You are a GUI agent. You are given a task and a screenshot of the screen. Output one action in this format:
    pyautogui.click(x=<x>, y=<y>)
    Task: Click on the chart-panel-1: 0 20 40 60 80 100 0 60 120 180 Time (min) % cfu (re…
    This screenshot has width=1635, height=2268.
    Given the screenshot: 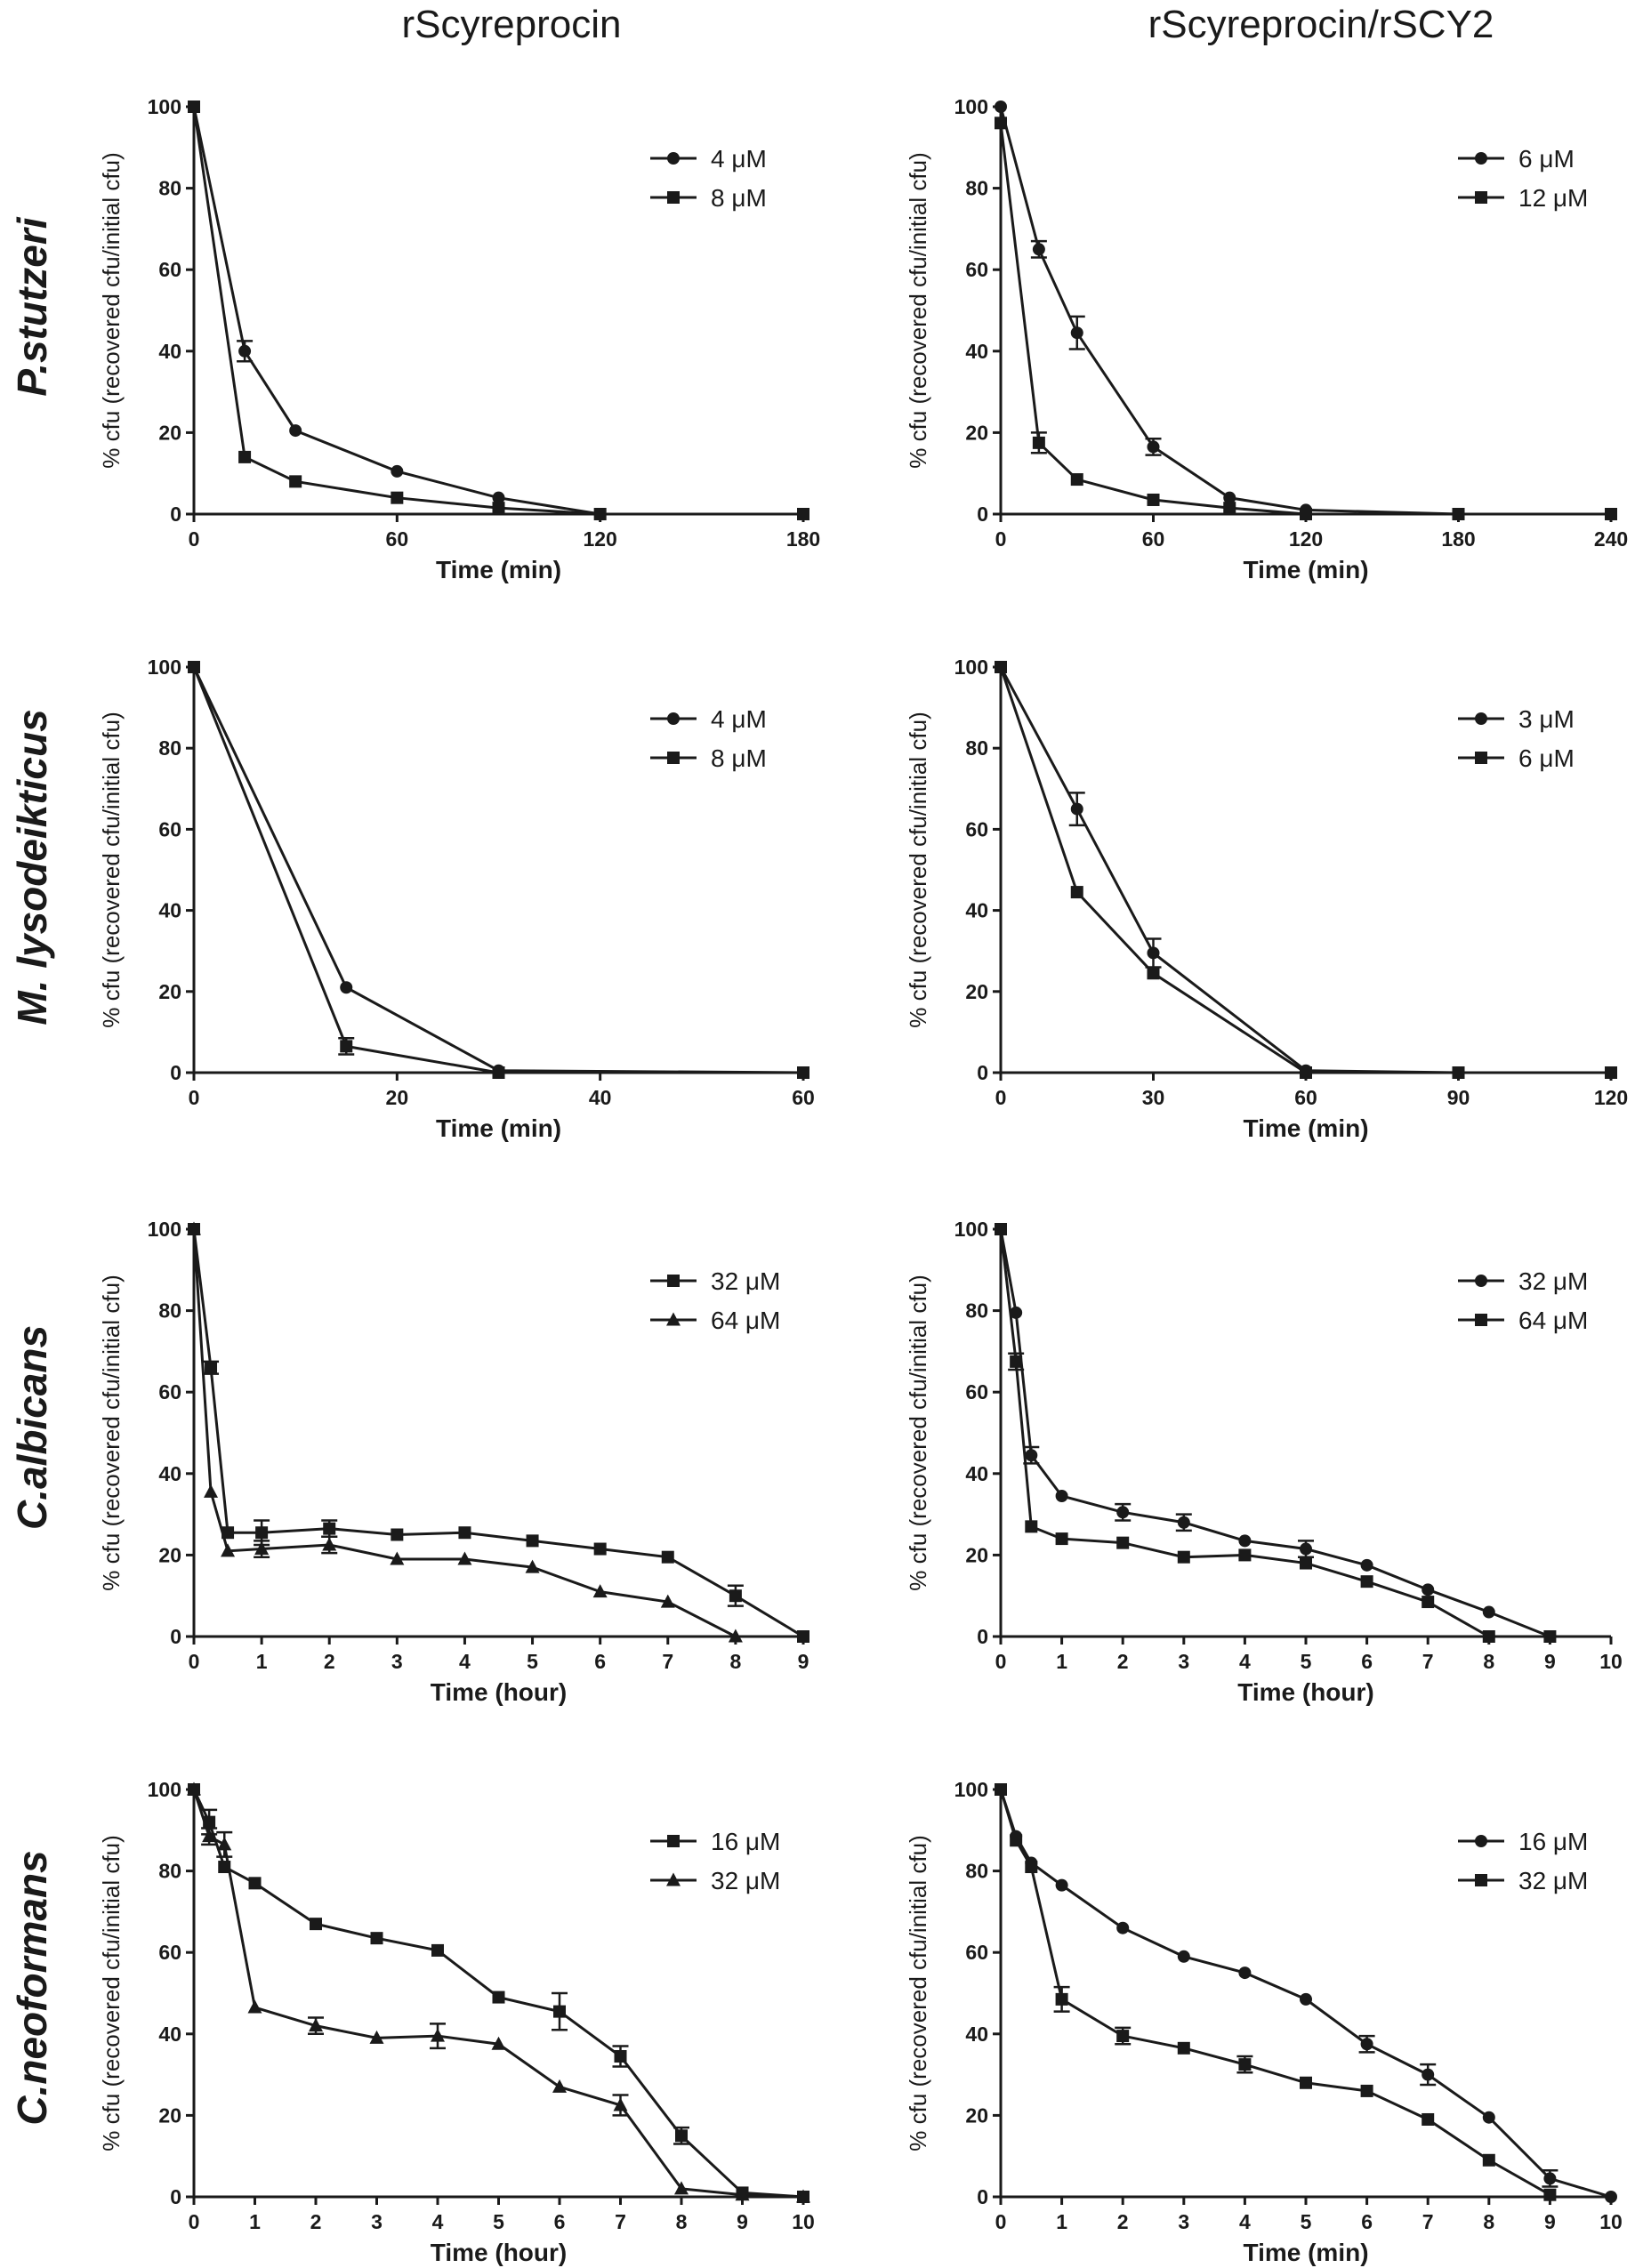 What is the action you would take?
    pyautogui.click(x=459, y=339)
    